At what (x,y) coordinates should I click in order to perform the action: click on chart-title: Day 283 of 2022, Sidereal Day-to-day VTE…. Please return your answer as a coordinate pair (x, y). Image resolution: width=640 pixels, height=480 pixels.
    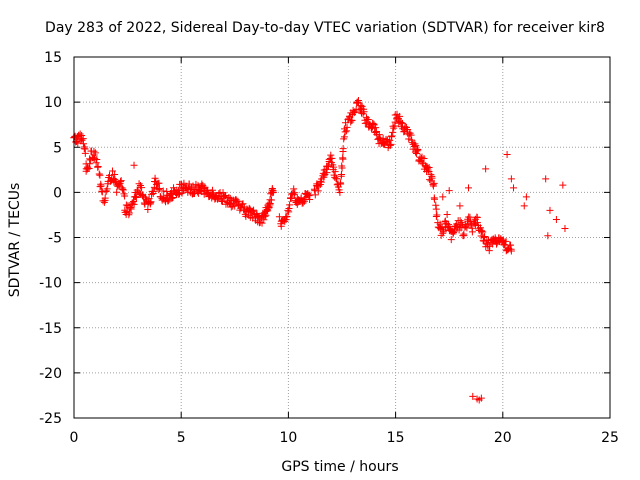
    Looking at the image, I should click on (325, 28).